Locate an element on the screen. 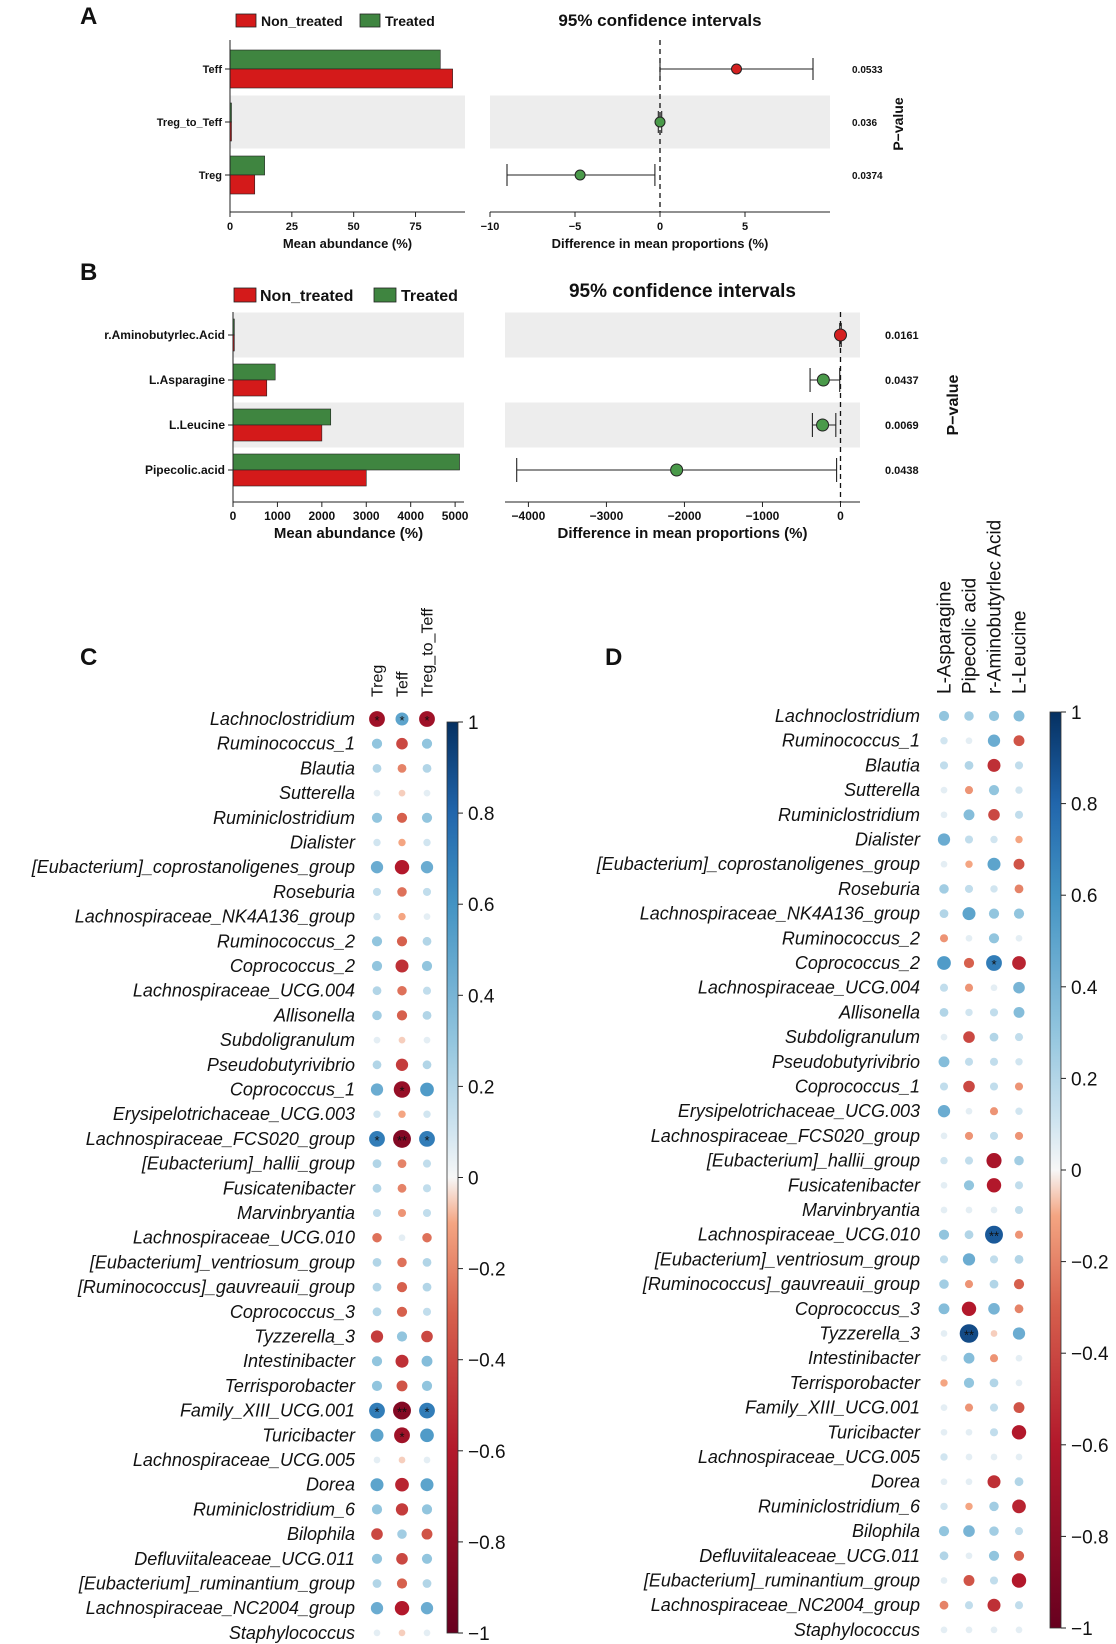 The width and height of the screenshot is (1116, 1644). D-cell-tyzzerella-3-l-leucine is located at coordinates (1019, 1333).